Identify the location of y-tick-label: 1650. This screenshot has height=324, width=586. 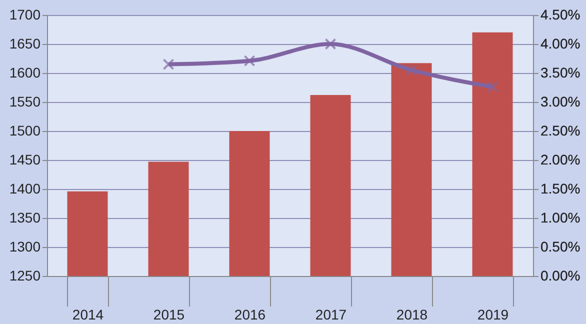
(25, 44).